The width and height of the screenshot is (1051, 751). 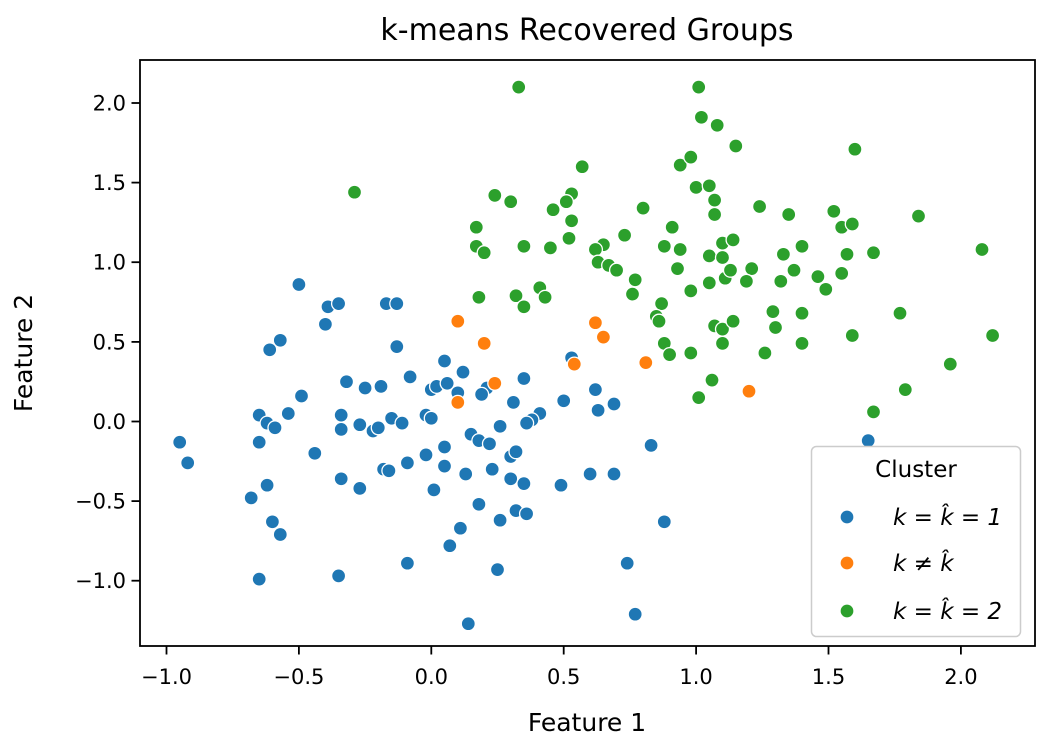 I want to click on x-tick-label: 0.0, so click(x=431, y=677).